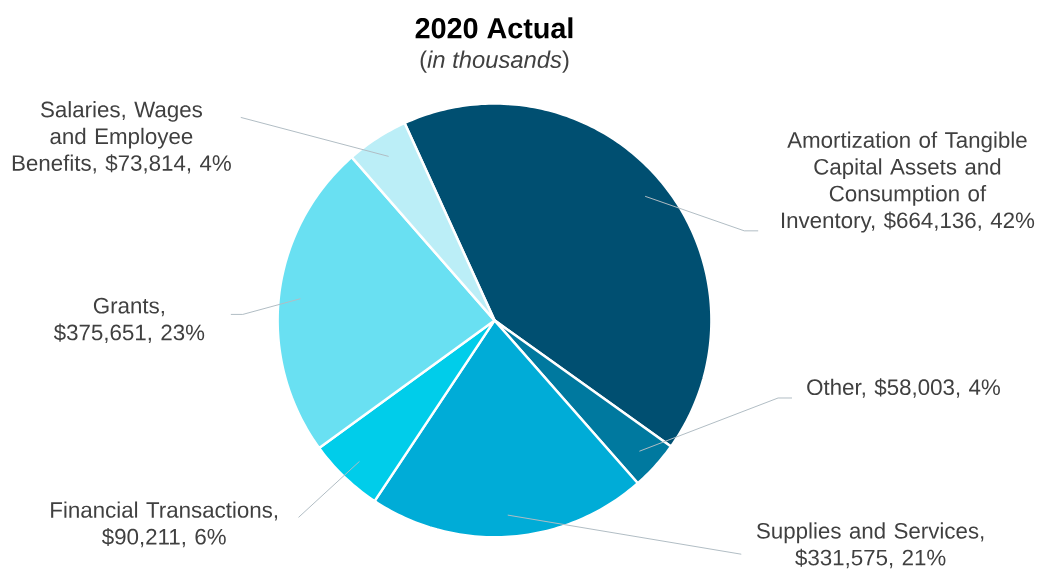 This screenshot has width=1055, height=572. Describe the element at coordinates (870, 545) in the screenshot. I see `slice-label: Supplies and Services, $331,575, 21%` at that location.